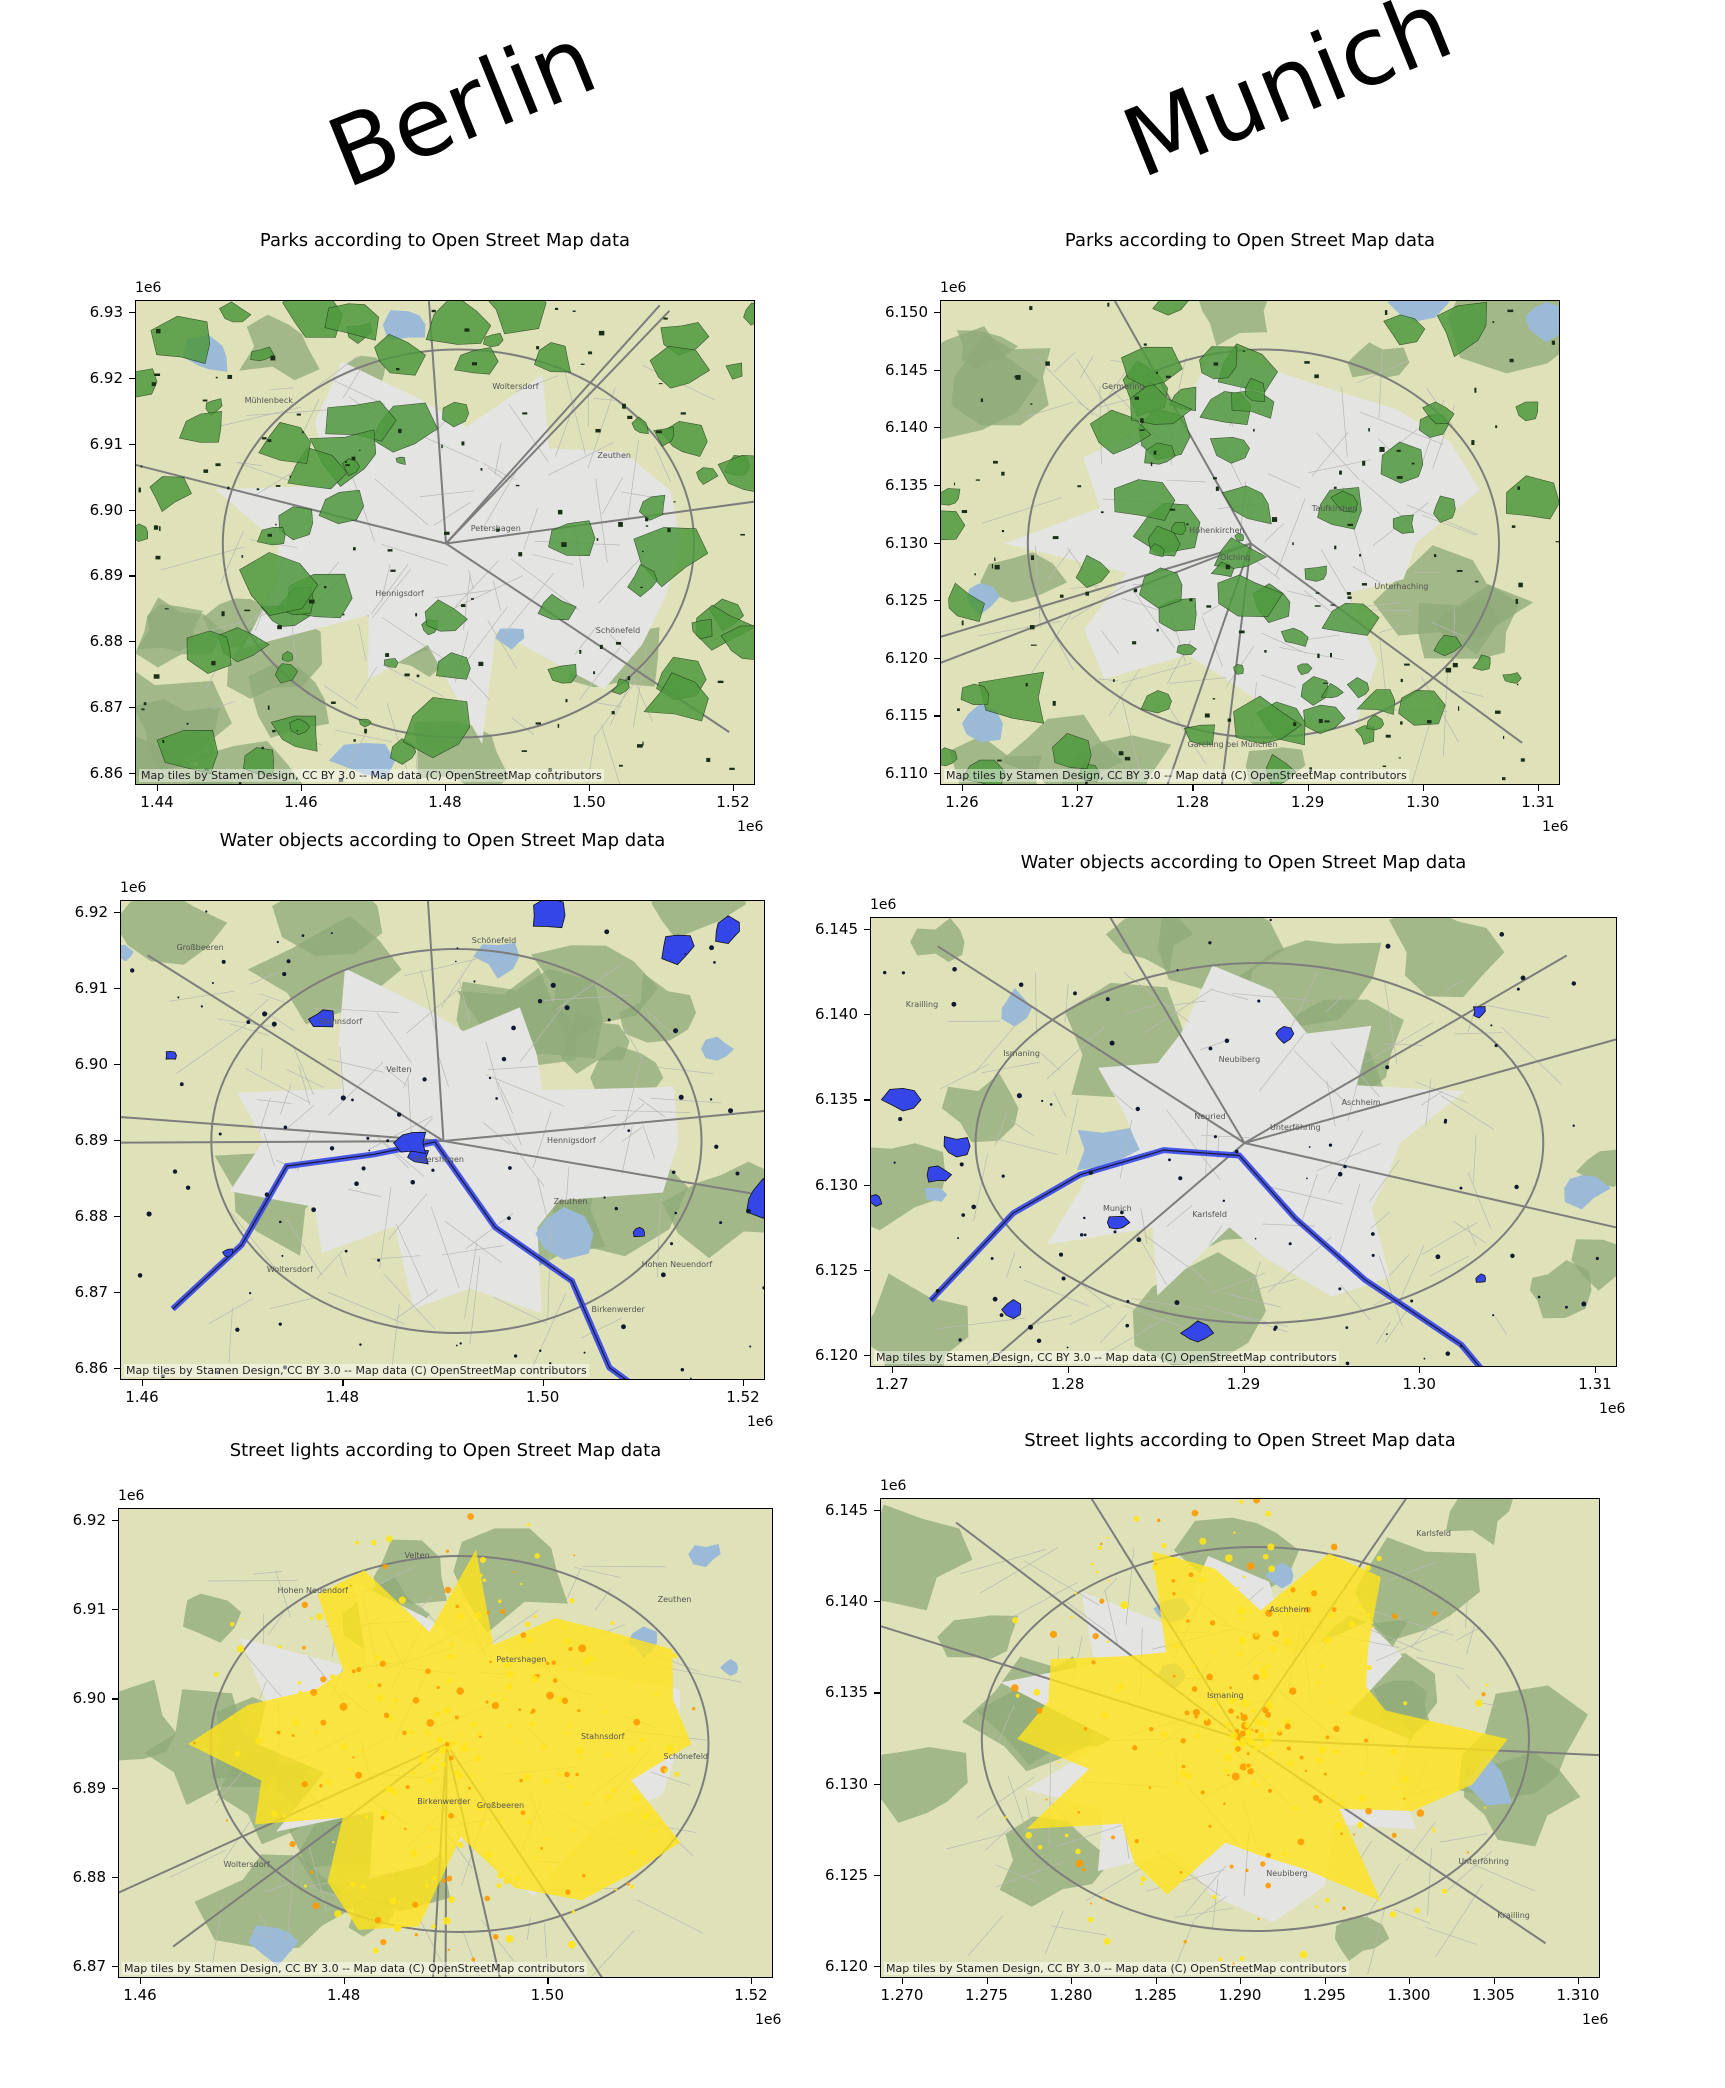  I want to click on y-tick-label: 6.120, so click(836, 1355).